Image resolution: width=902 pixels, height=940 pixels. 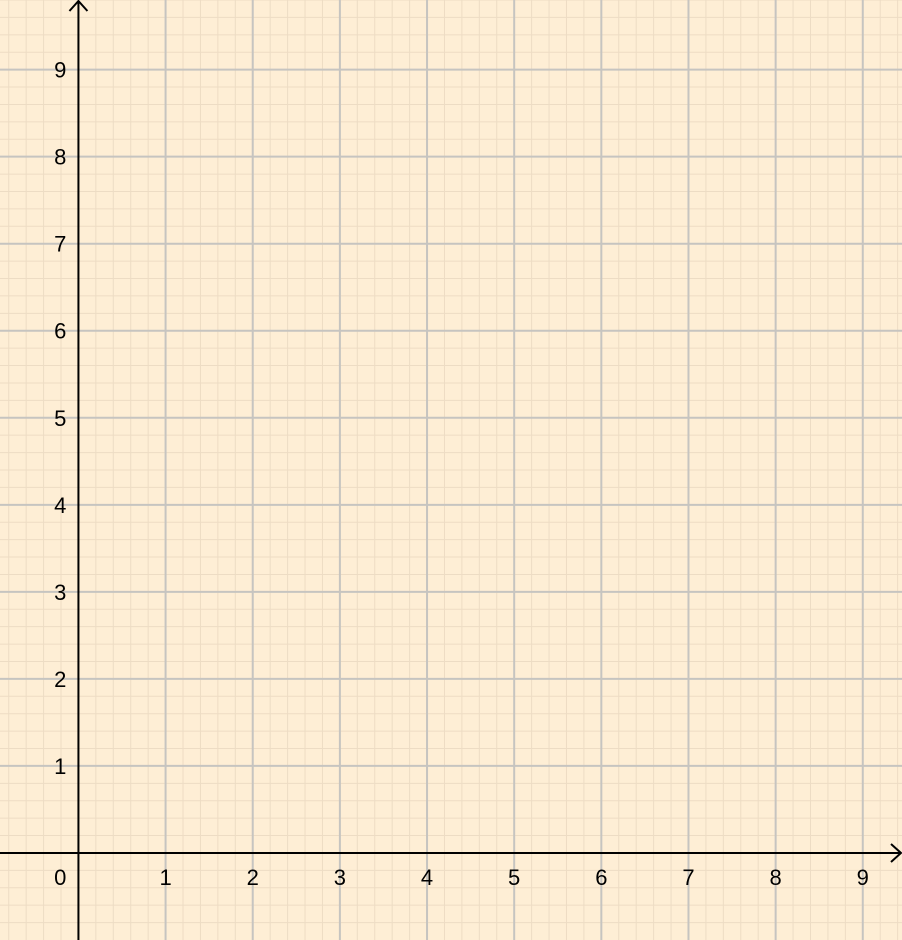 I want to click on x-tick-label-7: 7, so click(x=688, y=877).